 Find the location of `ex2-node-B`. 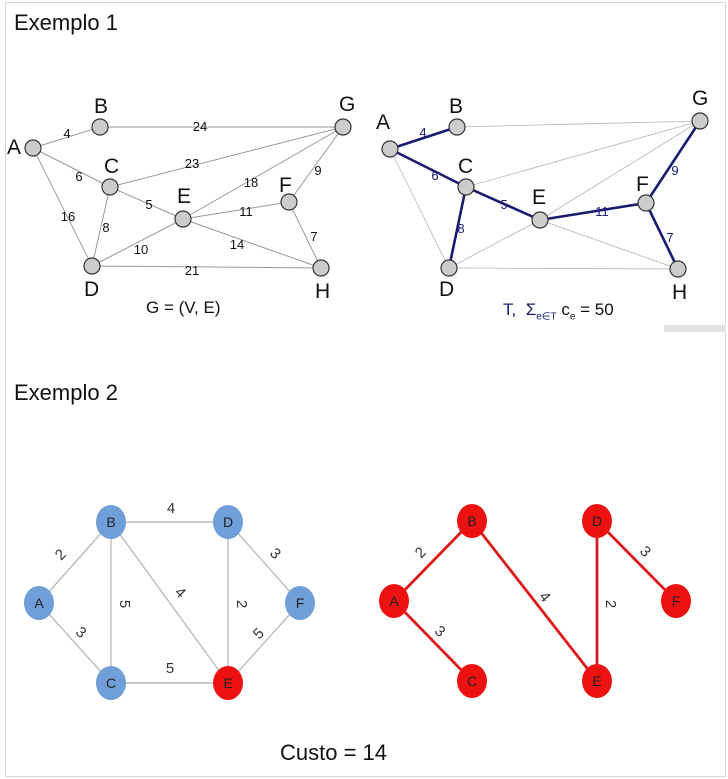

ex2-node-B is located at coordinates (111, 522).